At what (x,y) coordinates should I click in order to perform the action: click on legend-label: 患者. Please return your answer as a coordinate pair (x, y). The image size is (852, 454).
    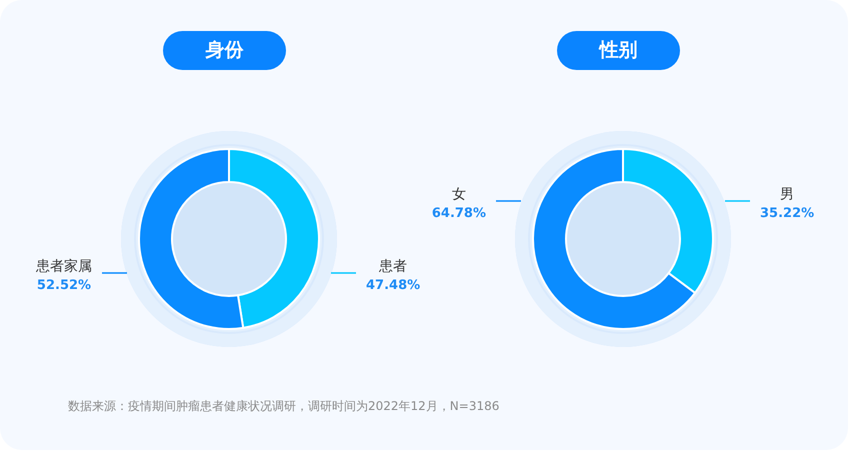
    Looking at the image, I should click on (393, 266).